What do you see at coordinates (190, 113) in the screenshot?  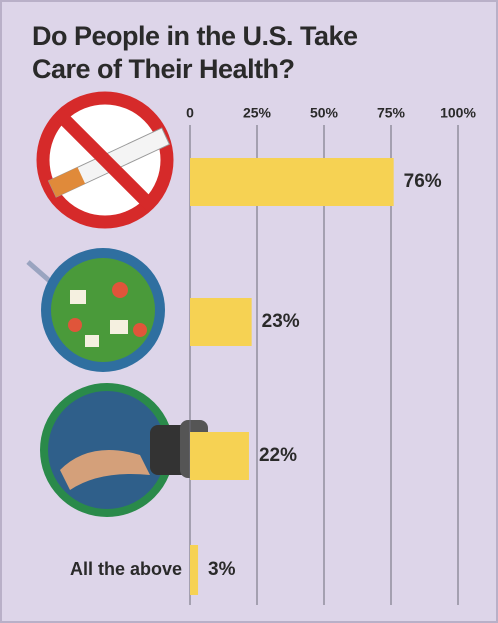 I see `x-tick-label: 0` at bounding box center [190, 113].